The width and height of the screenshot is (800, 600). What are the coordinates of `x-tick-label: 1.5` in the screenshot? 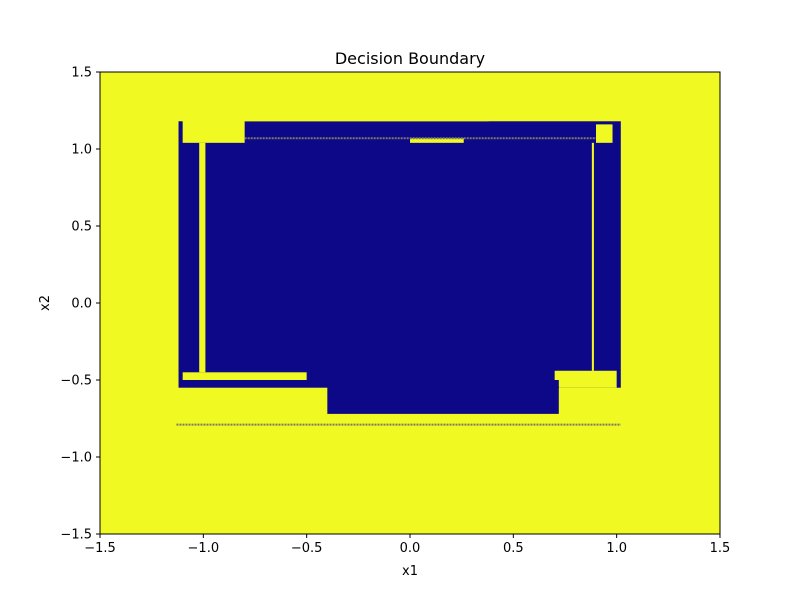 It's located at (720, 548).